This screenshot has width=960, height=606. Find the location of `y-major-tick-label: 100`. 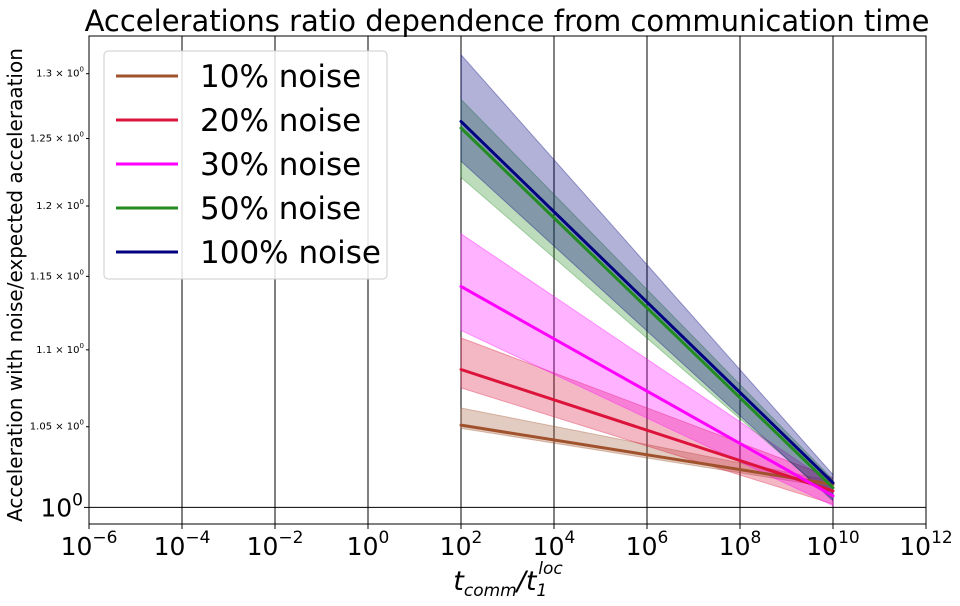

y-major-tick-label: 100 is located at coordinates (61, 506).